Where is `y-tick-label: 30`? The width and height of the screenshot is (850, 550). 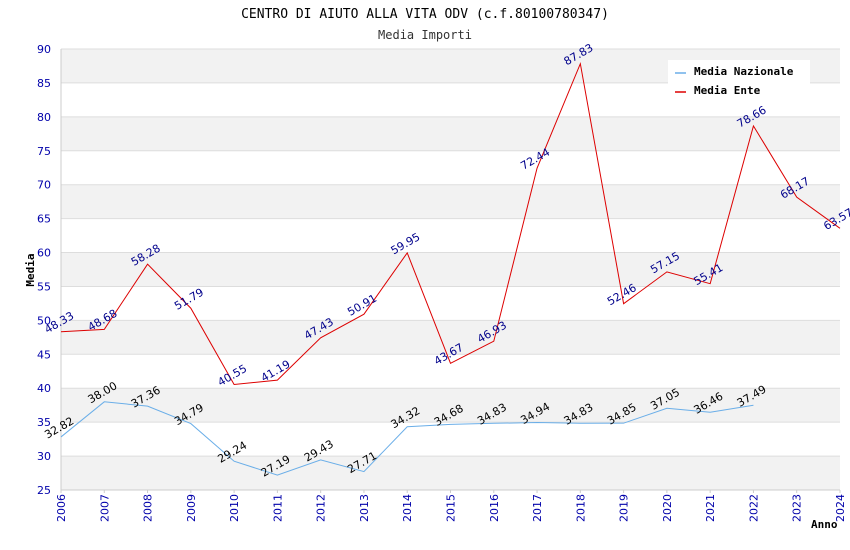 y-tick-label: 30 is located at coordinates (44, 456).